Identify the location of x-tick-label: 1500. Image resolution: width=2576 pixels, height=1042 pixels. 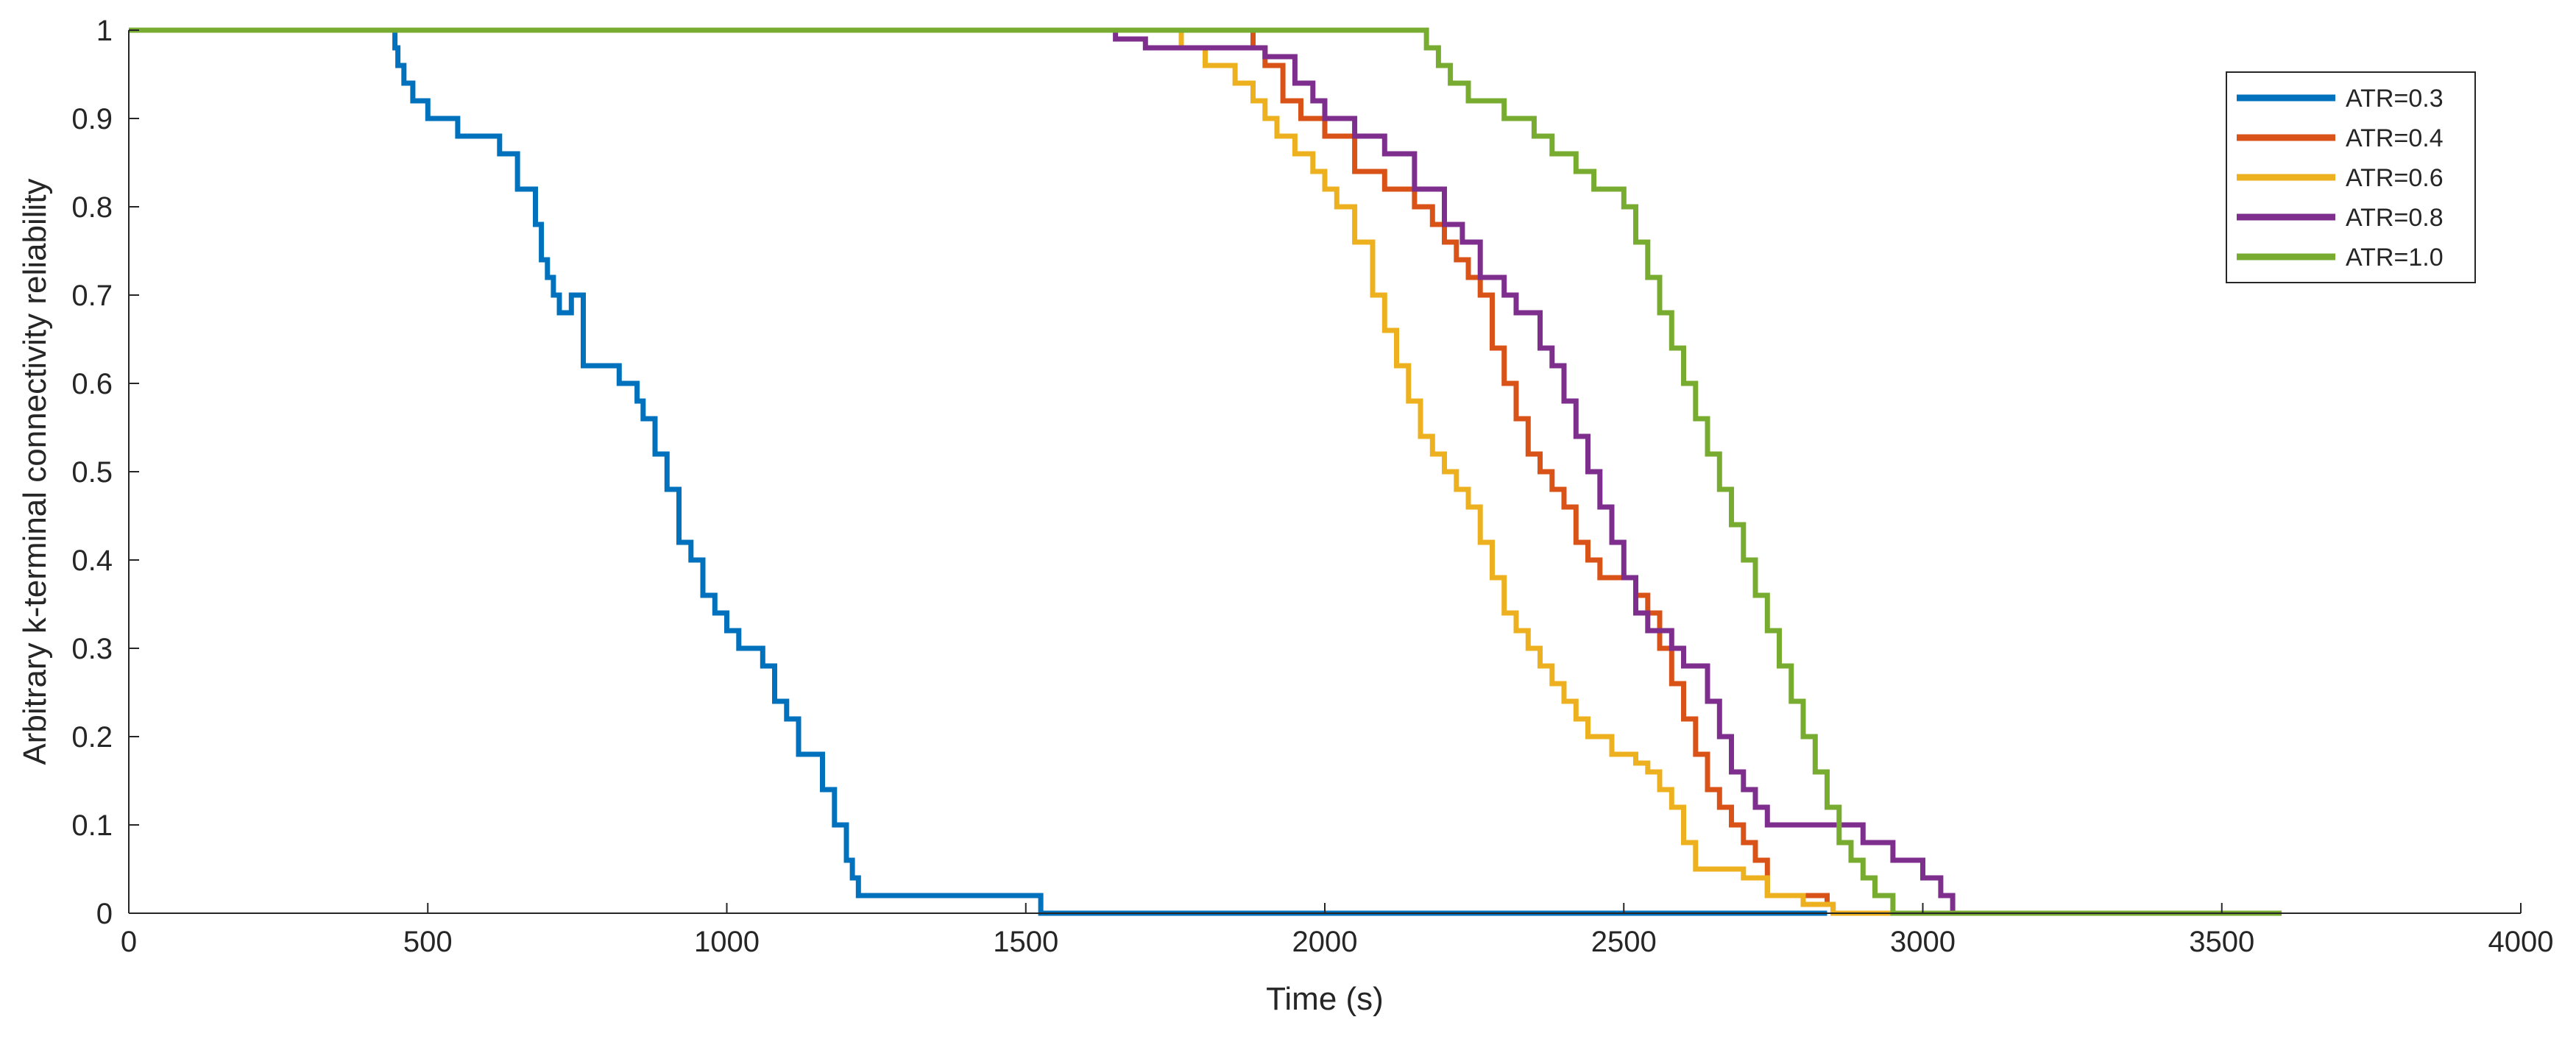
(1025, 942).